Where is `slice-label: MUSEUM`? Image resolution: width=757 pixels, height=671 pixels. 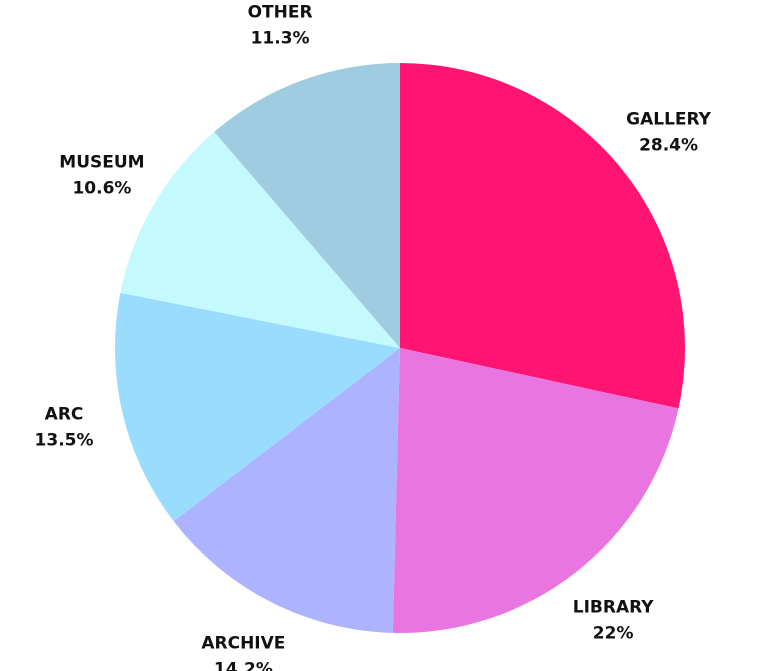
slice-label: MUSEUM is located at coordinates (101, 162).